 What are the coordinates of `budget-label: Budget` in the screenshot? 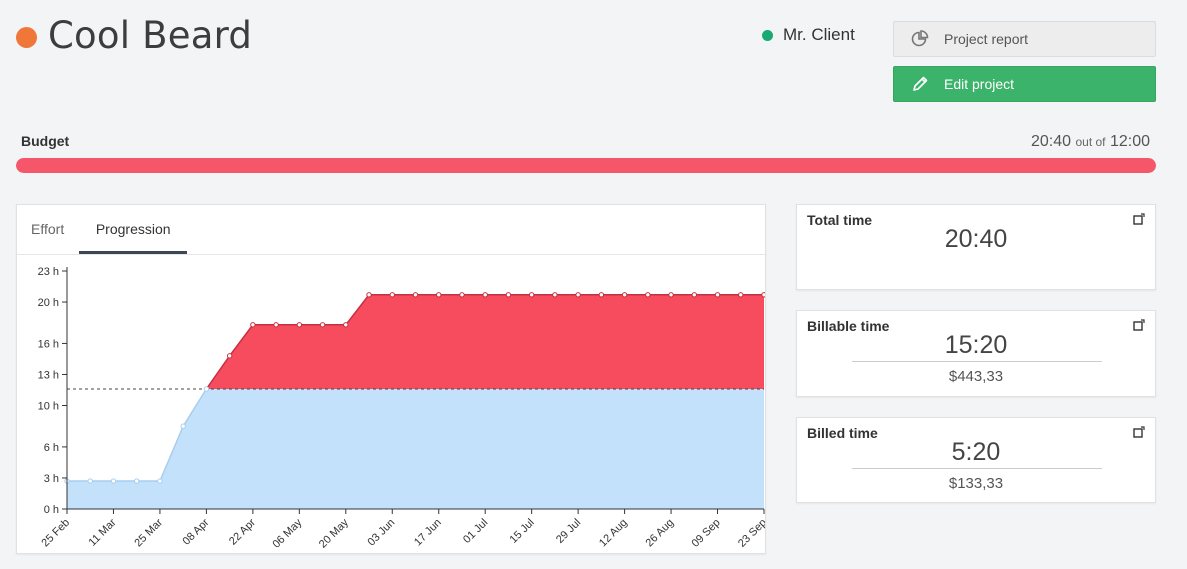 It's located at (45, 141).